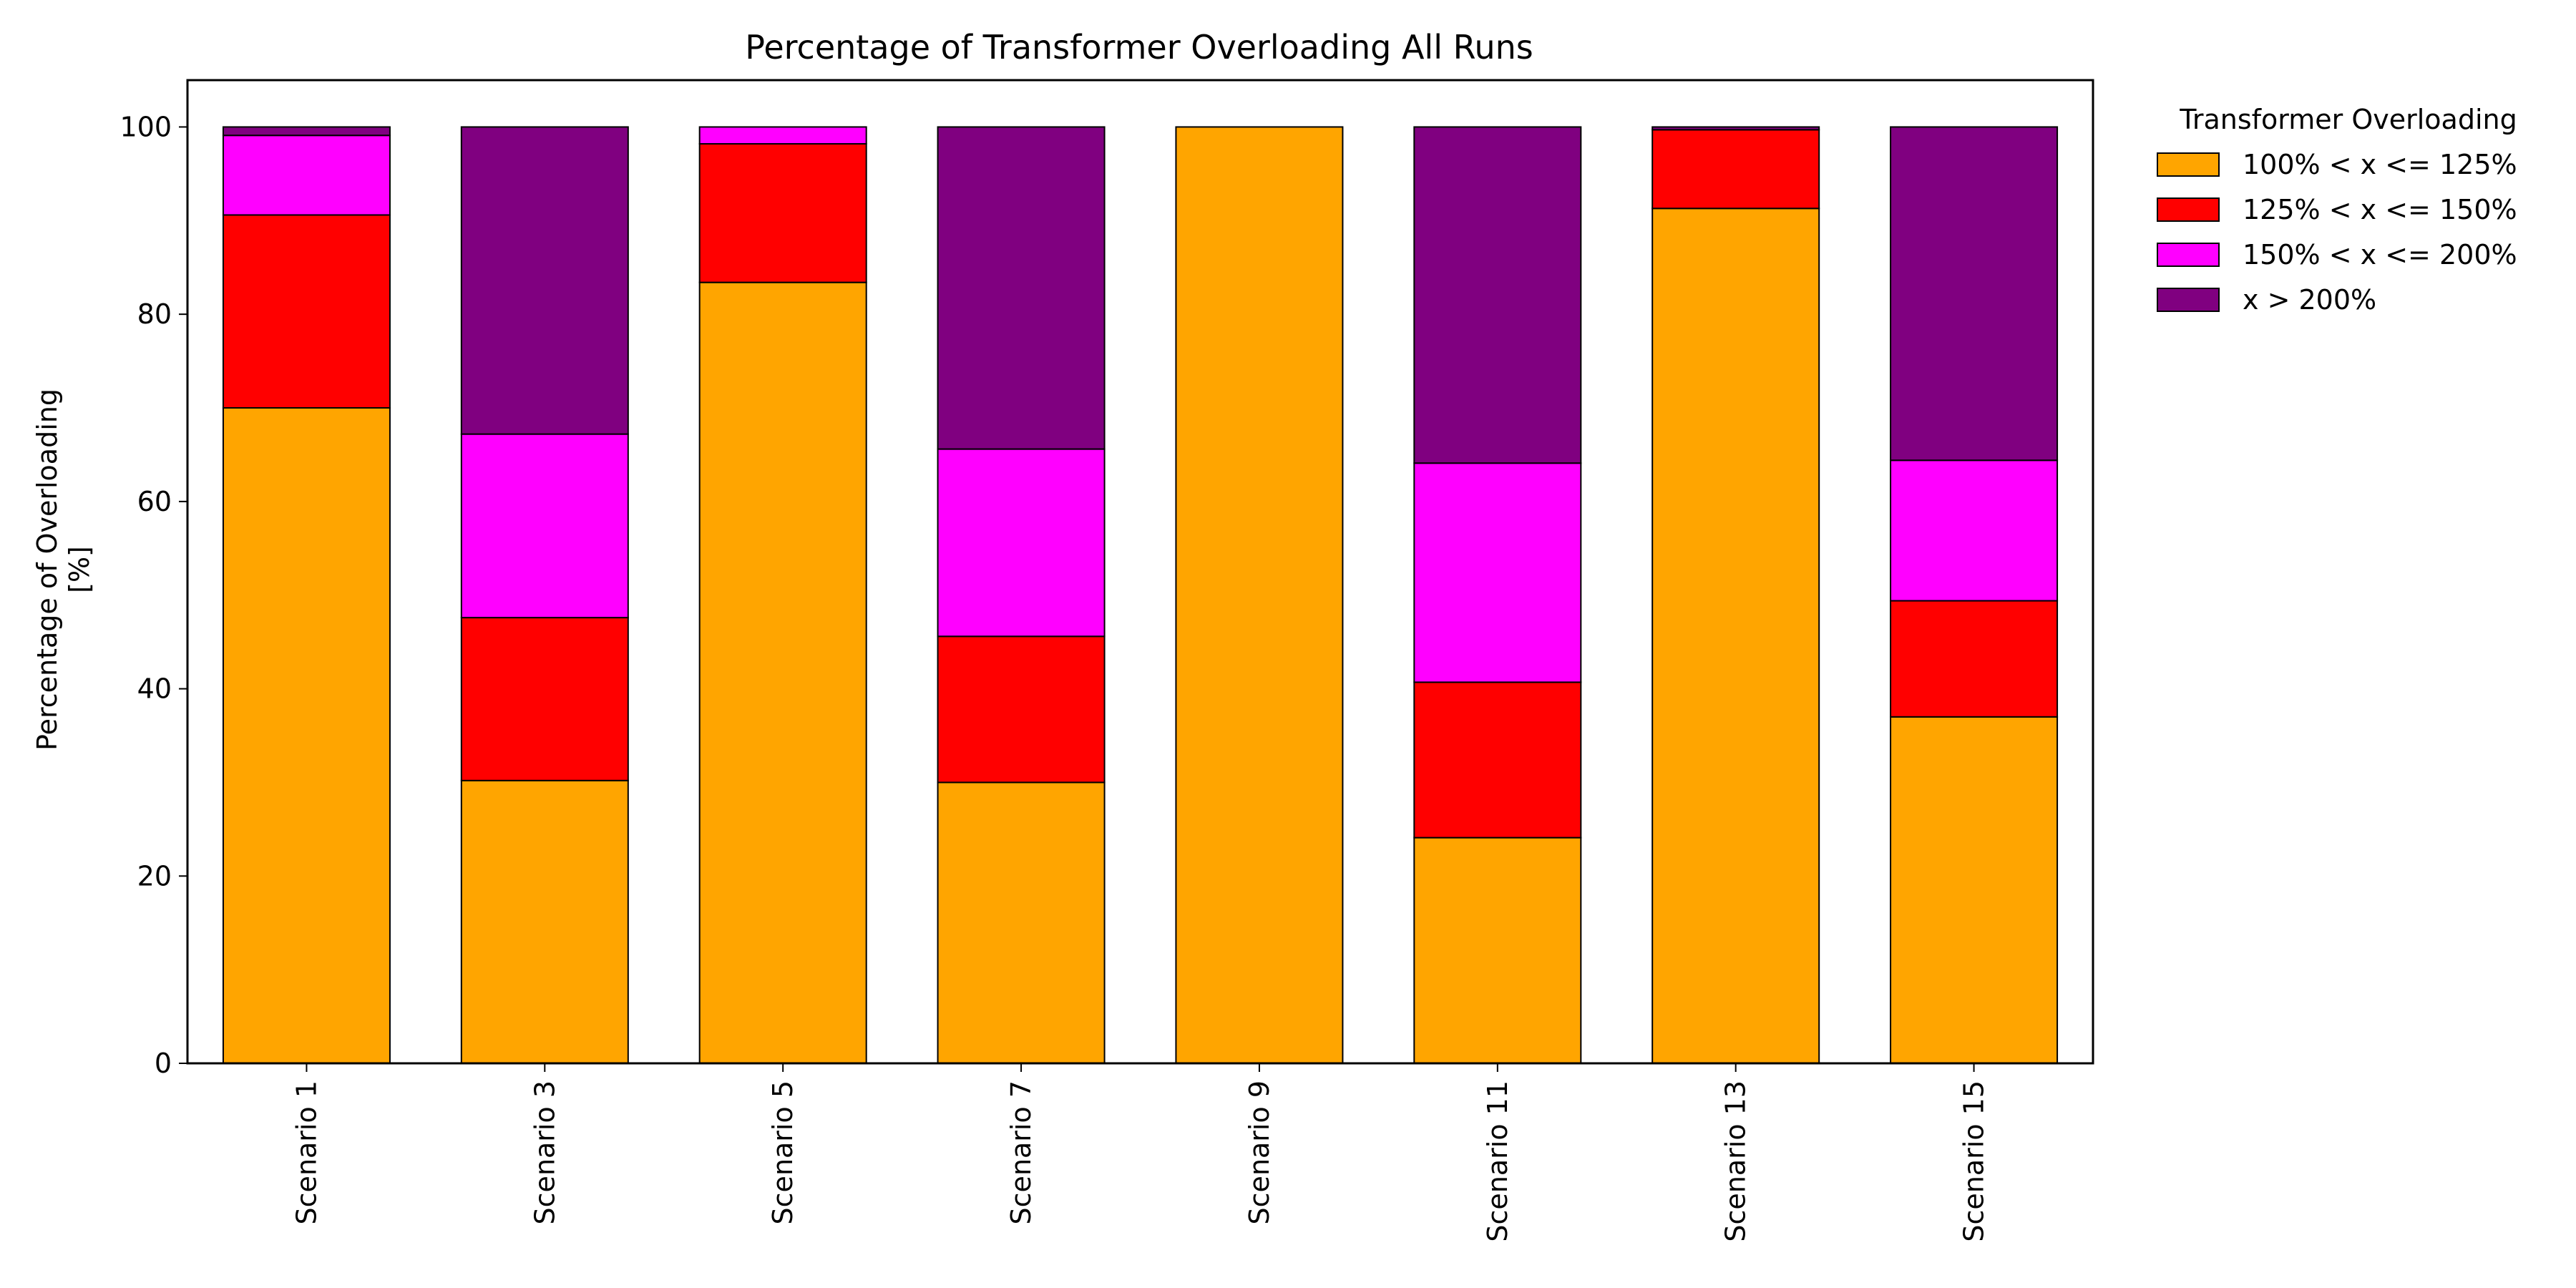  Describe the element at coordinates (47, 570) in the screenshot. I see `y-axis-label-line-1: Percentage of Overloading` at that location.